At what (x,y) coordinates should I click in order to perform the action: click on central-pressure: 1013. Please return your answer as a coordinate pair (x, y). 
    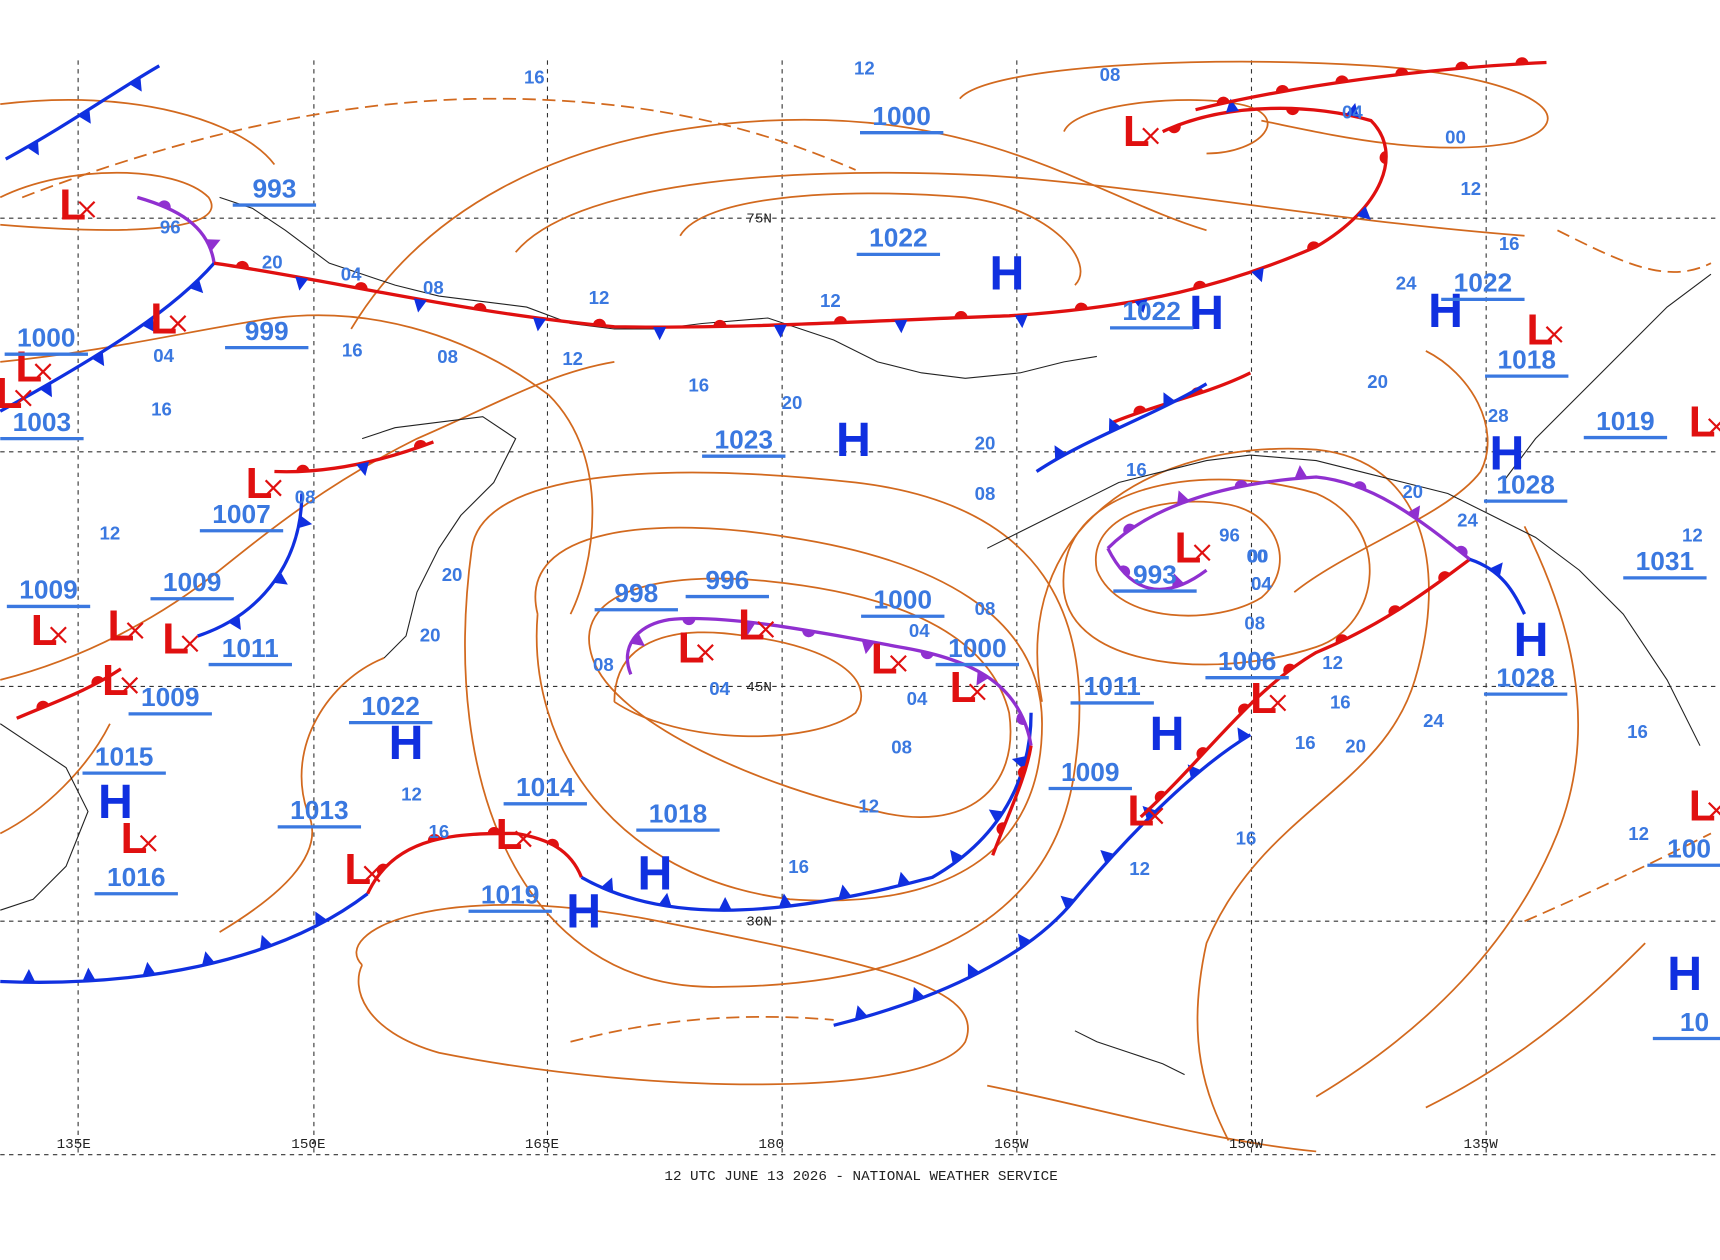
    Looking at the image, I should click on (319, 810).